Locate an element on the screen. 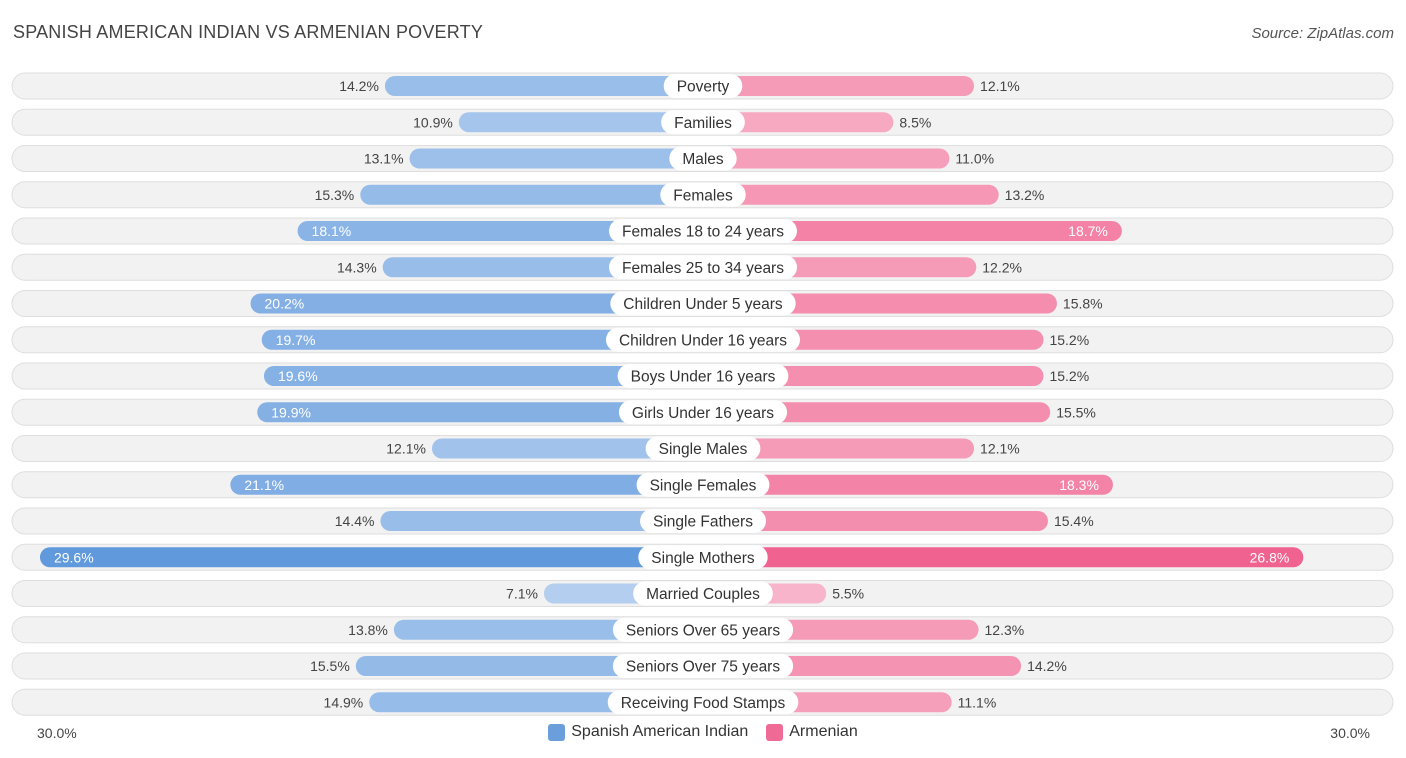 The width and height of the screenshot is (1406, 758). category-label: Poverty is located at coordinates (703, 87).